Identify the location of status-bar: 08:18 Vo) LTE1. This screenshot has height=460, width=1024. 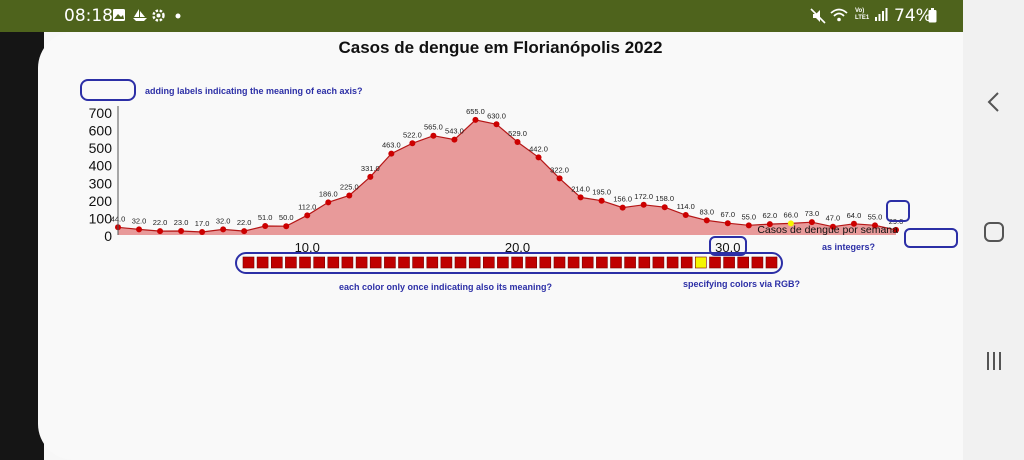
(481, 16).